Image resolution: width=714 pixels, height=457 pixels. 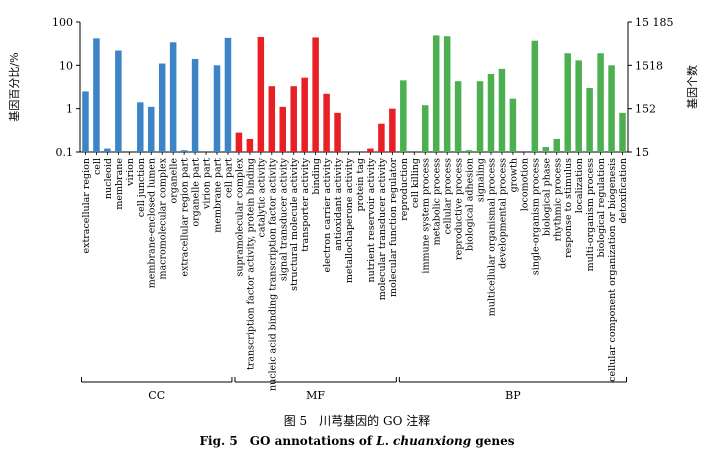 I want to click on category-label: localization, so click(x=579, y=185).